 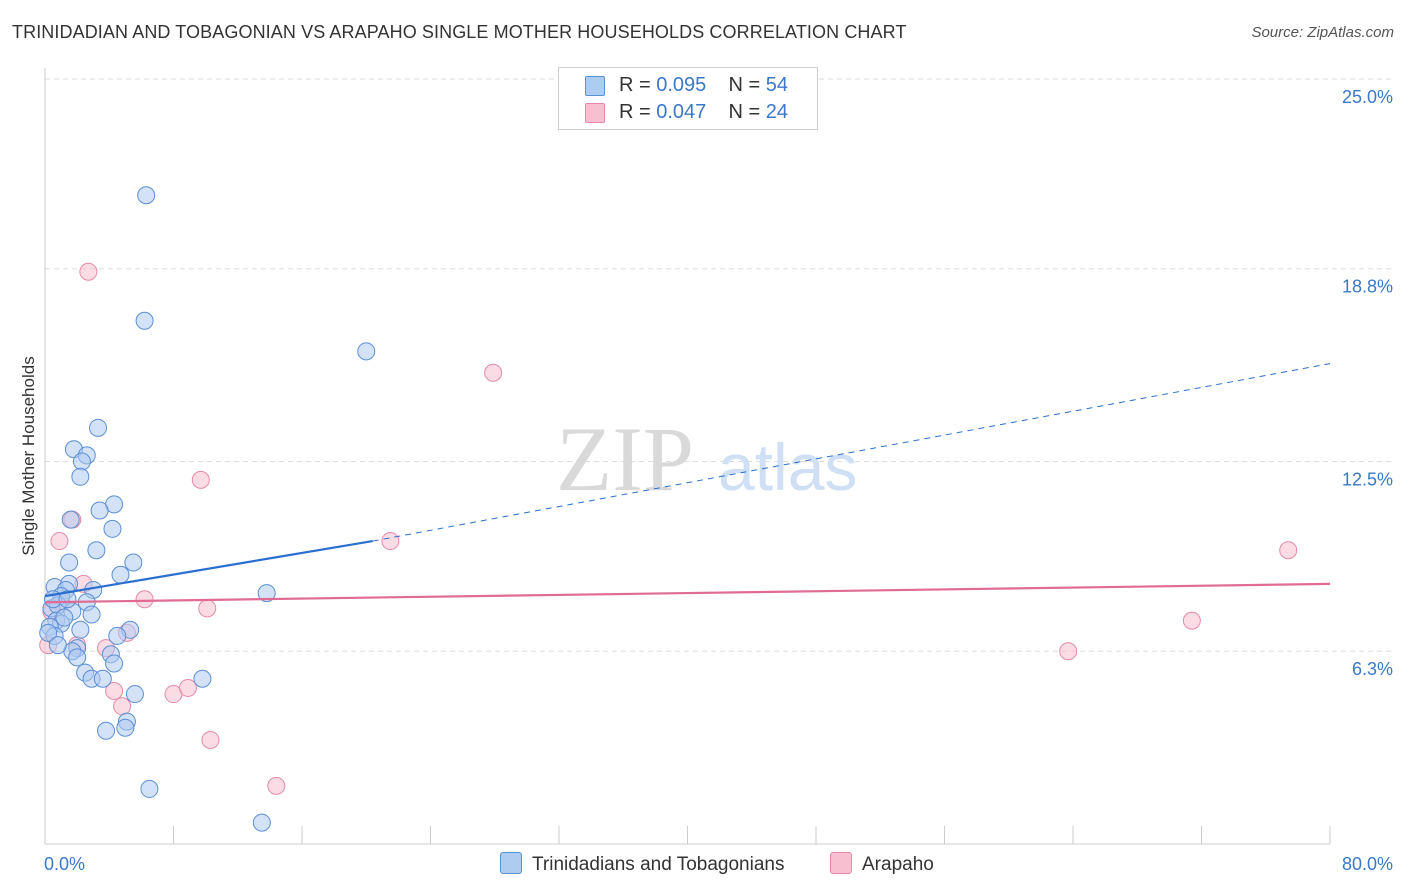 What do you see at coordinates (787, 467) in the screenshot?
I see `watermark-atlas: atlas` at bounding box center [787, 467].